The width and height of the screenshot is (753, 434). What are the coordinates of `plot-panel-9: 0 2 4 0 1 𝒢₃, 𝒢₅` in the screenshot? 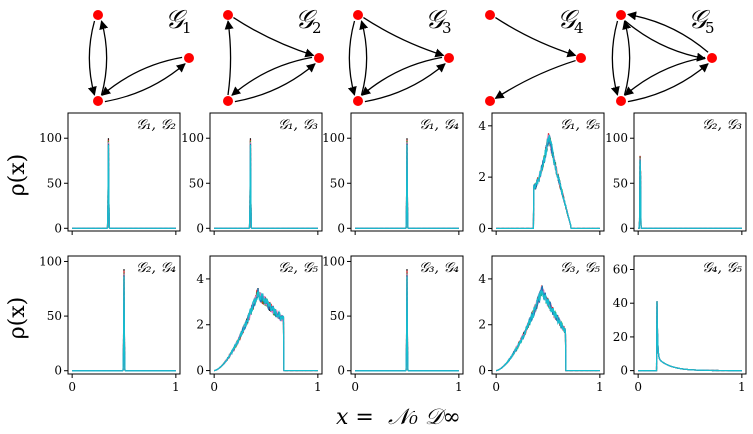 It's located at (541, 324).